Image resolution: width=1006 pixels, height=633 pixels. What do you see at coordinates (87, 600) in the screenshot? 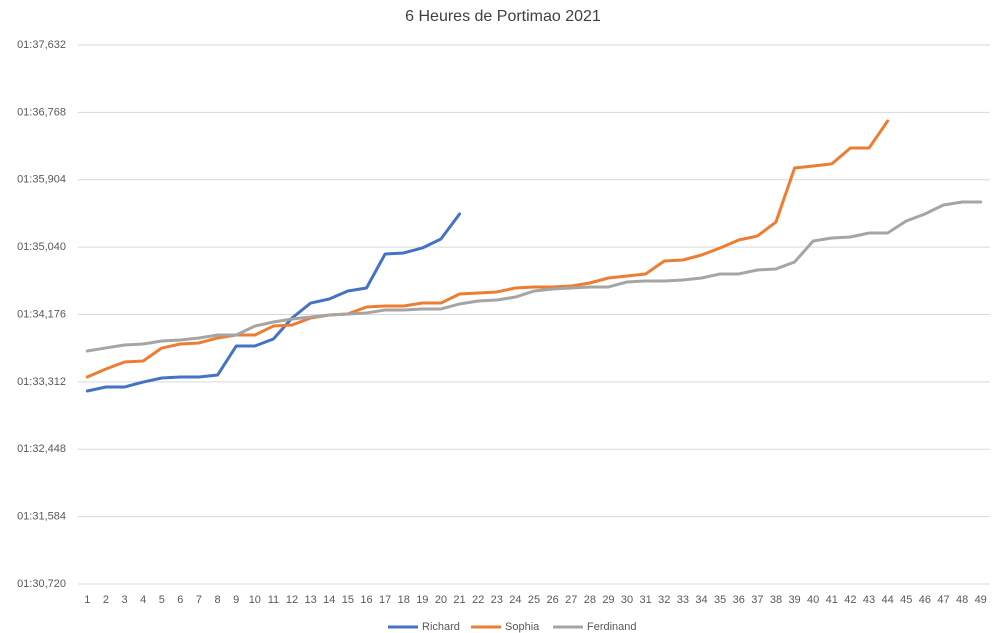
I see `x-tick-label: 1` at bounding box center [87, 600].